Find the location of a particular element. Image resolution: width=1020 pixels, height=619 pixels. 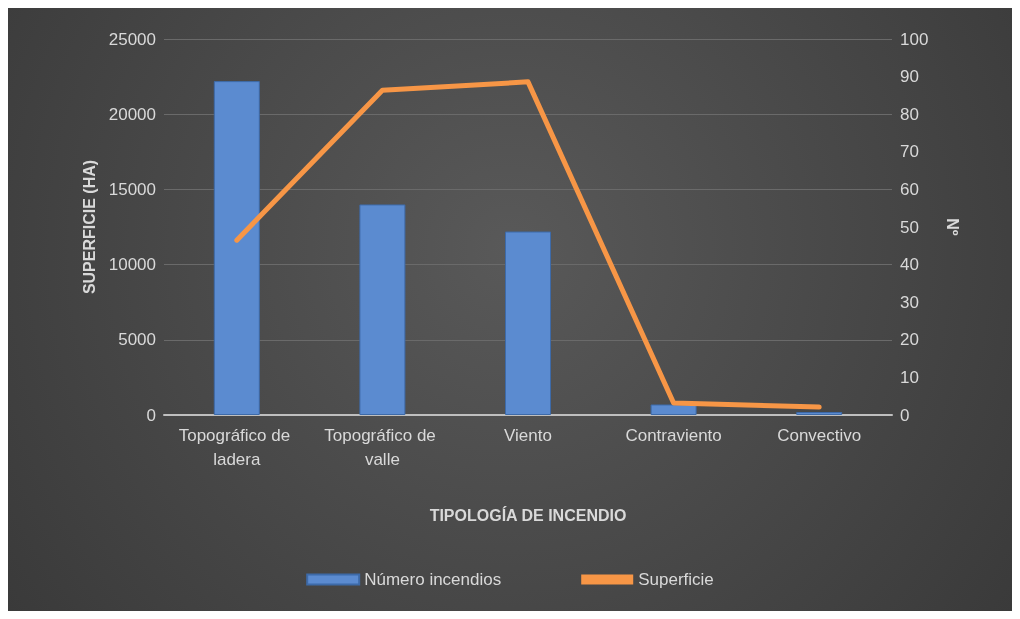

y-axis-title: SUPERFICIE (HA) is located at coordinates (90, 227).